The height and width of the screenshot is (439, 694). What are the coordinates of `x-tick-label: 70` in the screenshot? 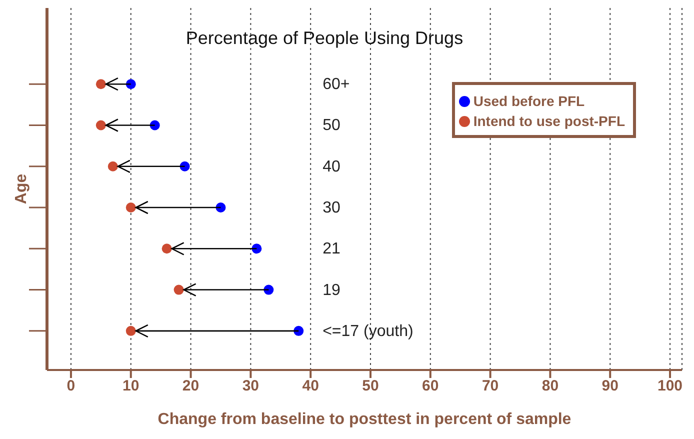 It's located at (490, 386).